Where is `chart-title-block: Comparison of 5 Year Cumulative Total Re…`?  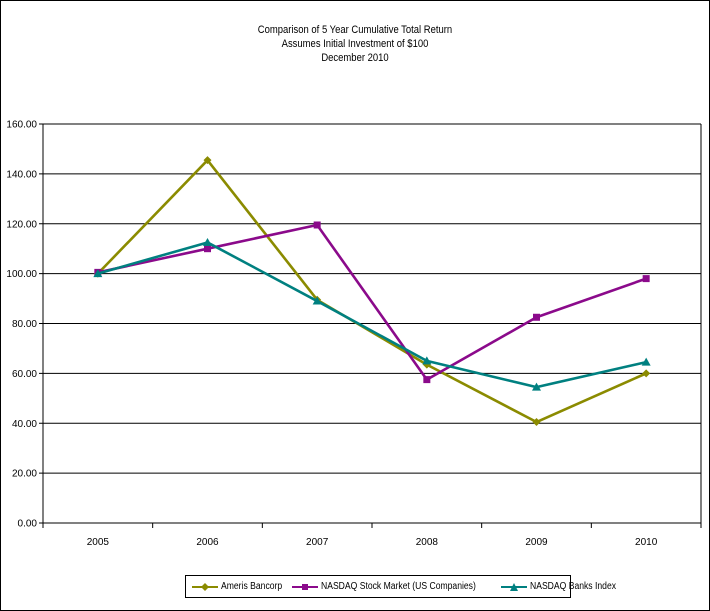 chart-title-block: Comparison of 5 Year Cumulative Total Re… is located at coordinates (355, 44).